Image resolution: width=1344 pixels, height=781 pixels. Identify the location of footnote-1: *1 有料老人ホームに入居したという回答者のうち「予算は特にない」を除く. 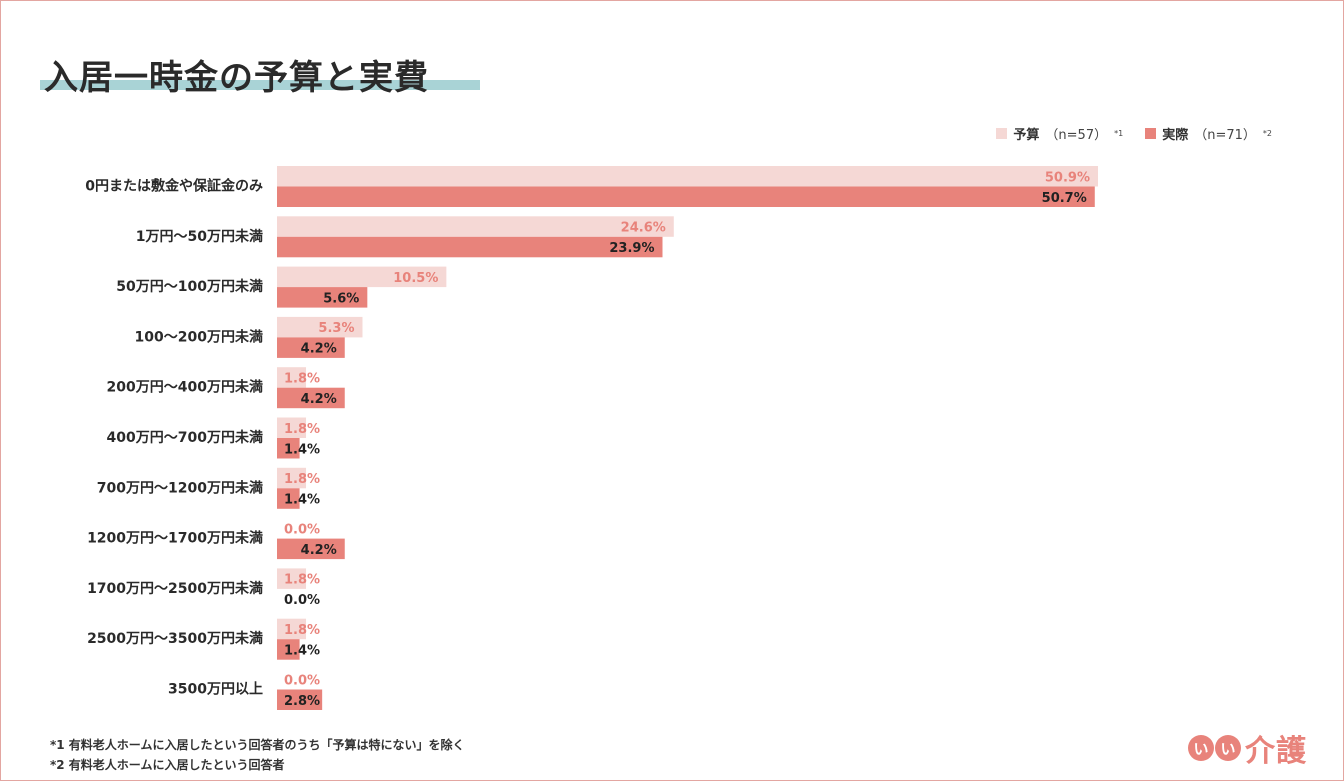
(257, 745).